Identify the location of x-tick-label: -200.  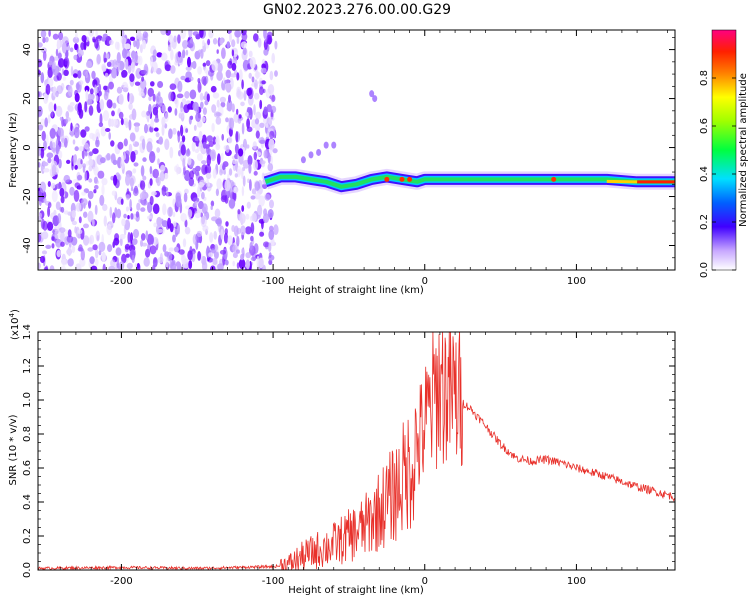
(121, 581).